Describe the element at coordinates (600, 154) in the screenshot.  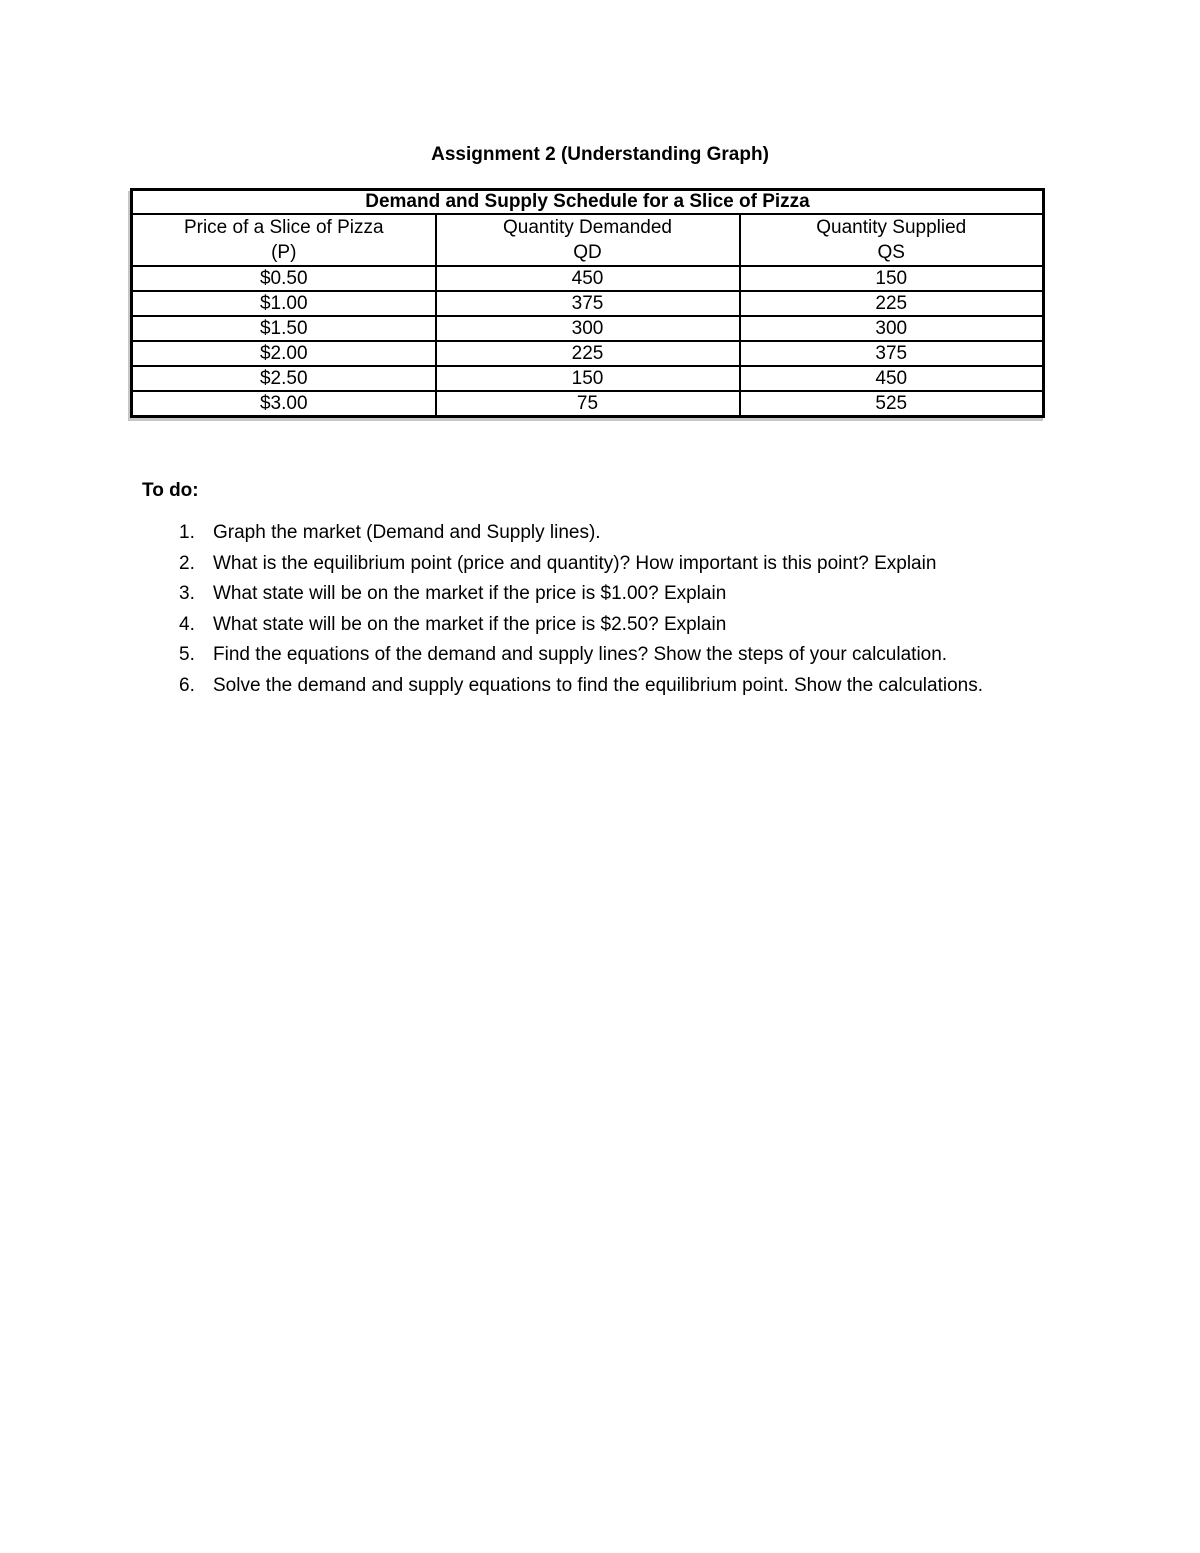
I see `page-title: Assignment 2 (Understanding Graph)` at that location.